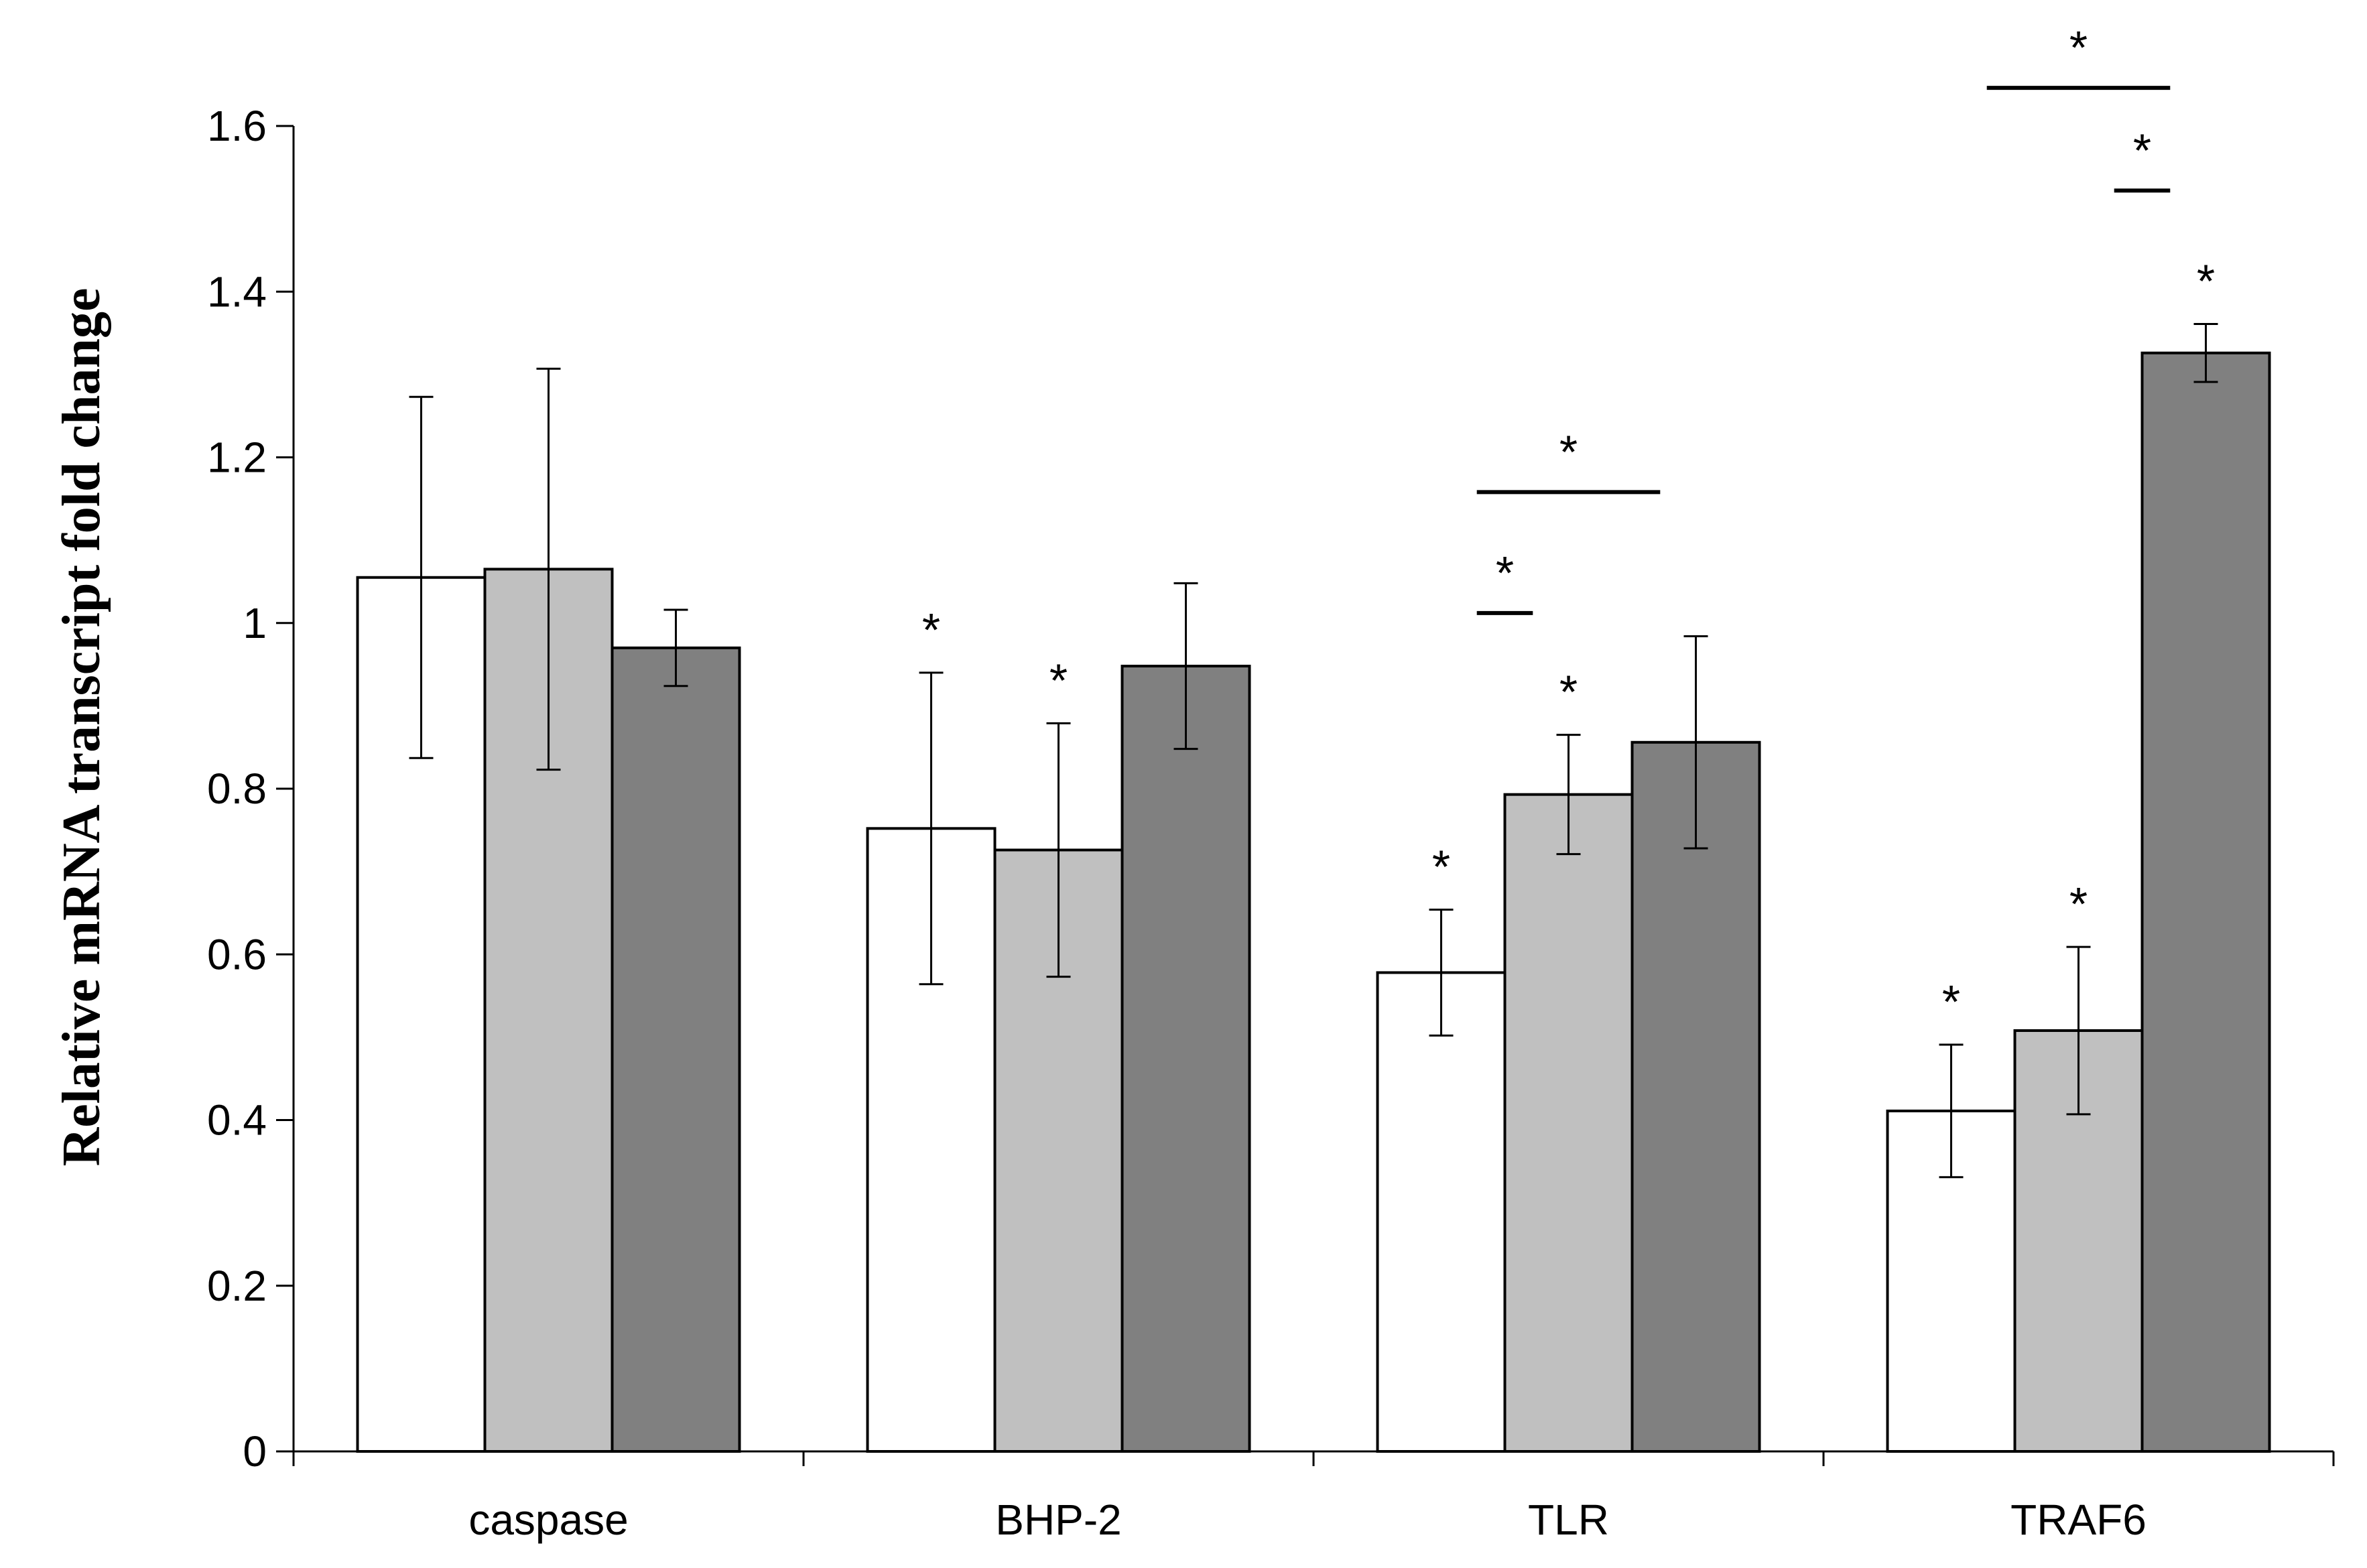 The image size is (2367, 1568). I want to click on category-label-bhp-2: BHP-2, so click(1058, 1520).